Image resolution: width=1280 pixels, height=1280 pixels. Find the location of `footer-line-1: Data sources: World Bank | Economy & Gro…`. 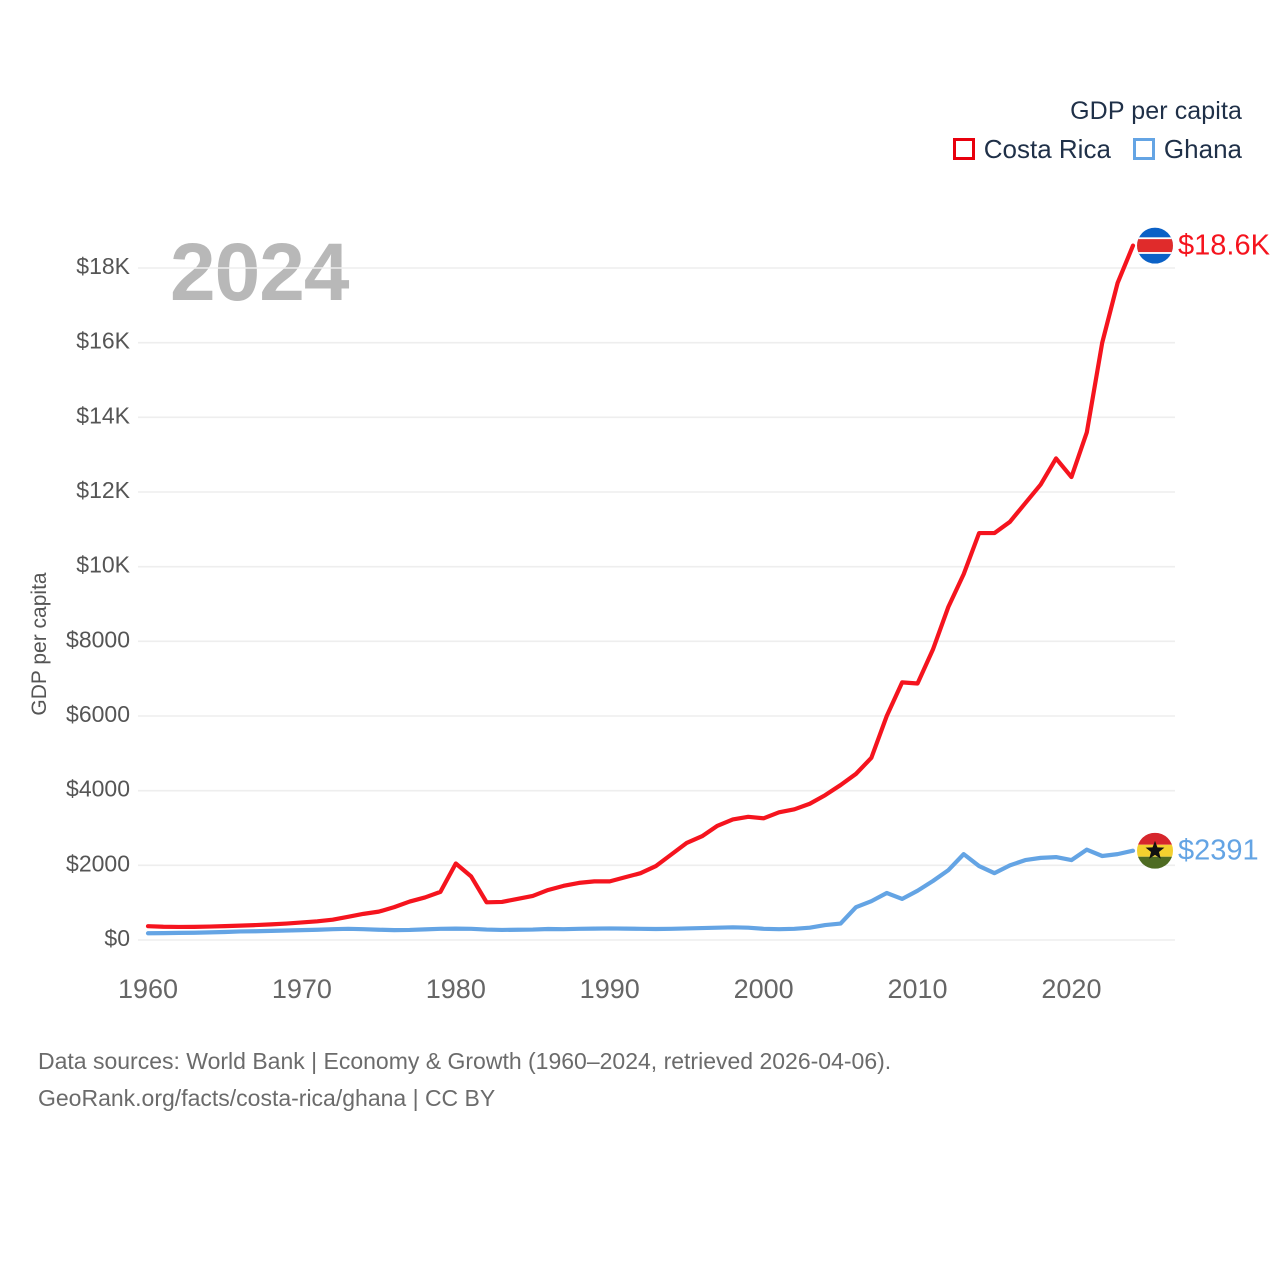

footer-line-1: Data sources: World Bank | Economy & Gro… is located at coordinates (465, 1061).